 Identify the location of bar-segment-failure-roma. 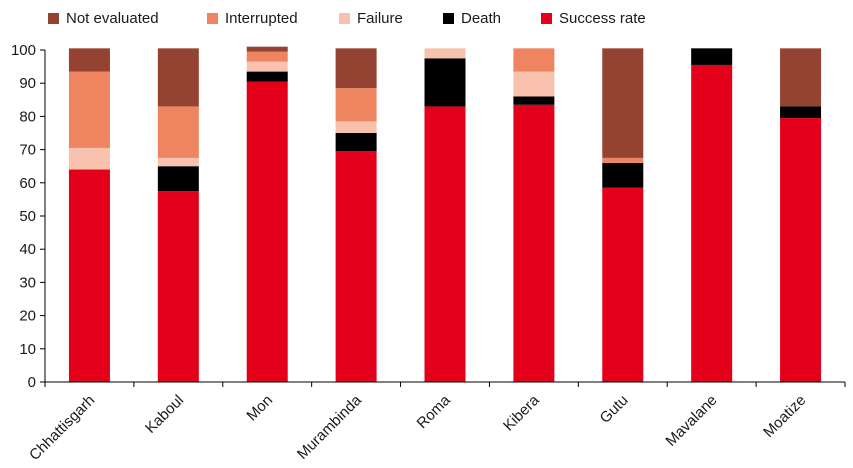
(445, 53).